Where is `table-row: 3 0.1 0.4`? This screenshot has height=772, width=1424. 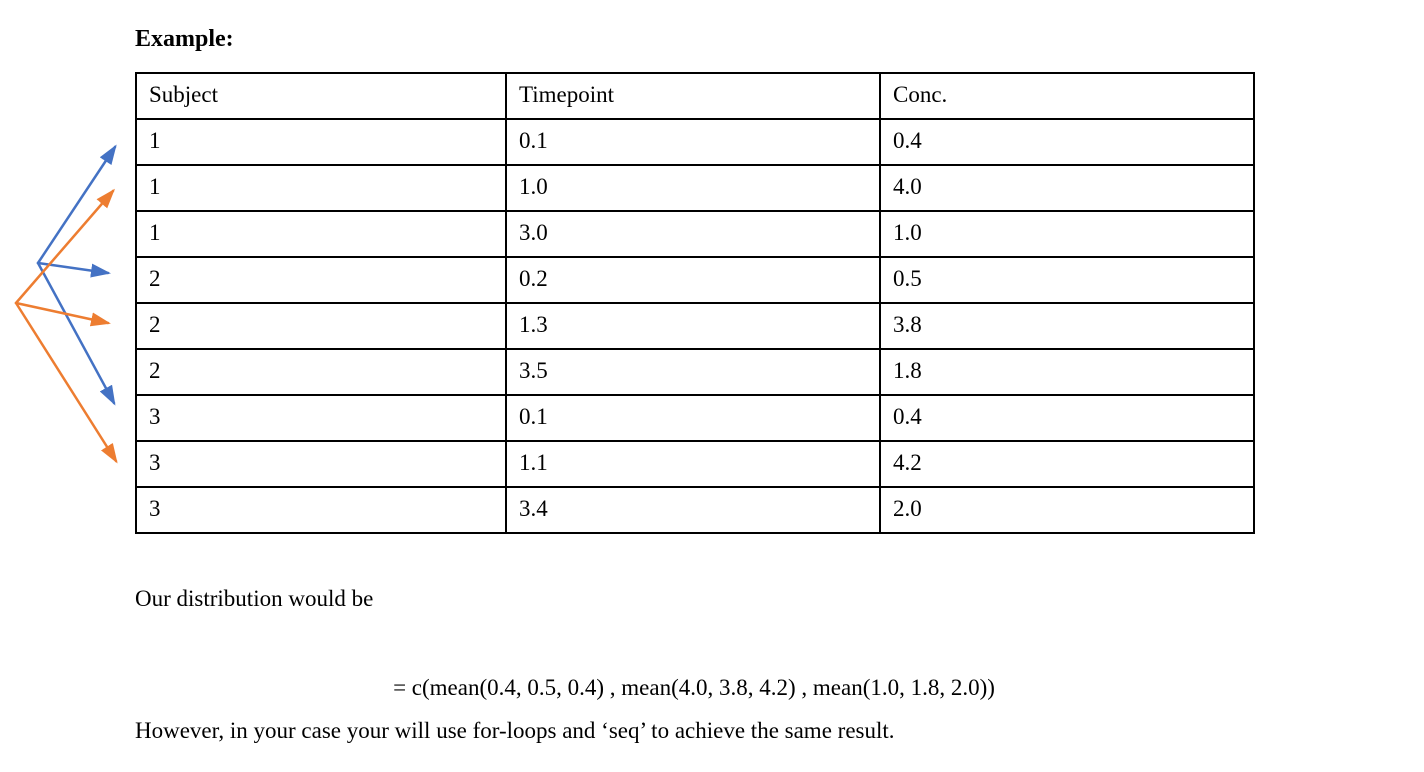 table-row: 3 0.1 0.4 is located at coordinates (695, 418).